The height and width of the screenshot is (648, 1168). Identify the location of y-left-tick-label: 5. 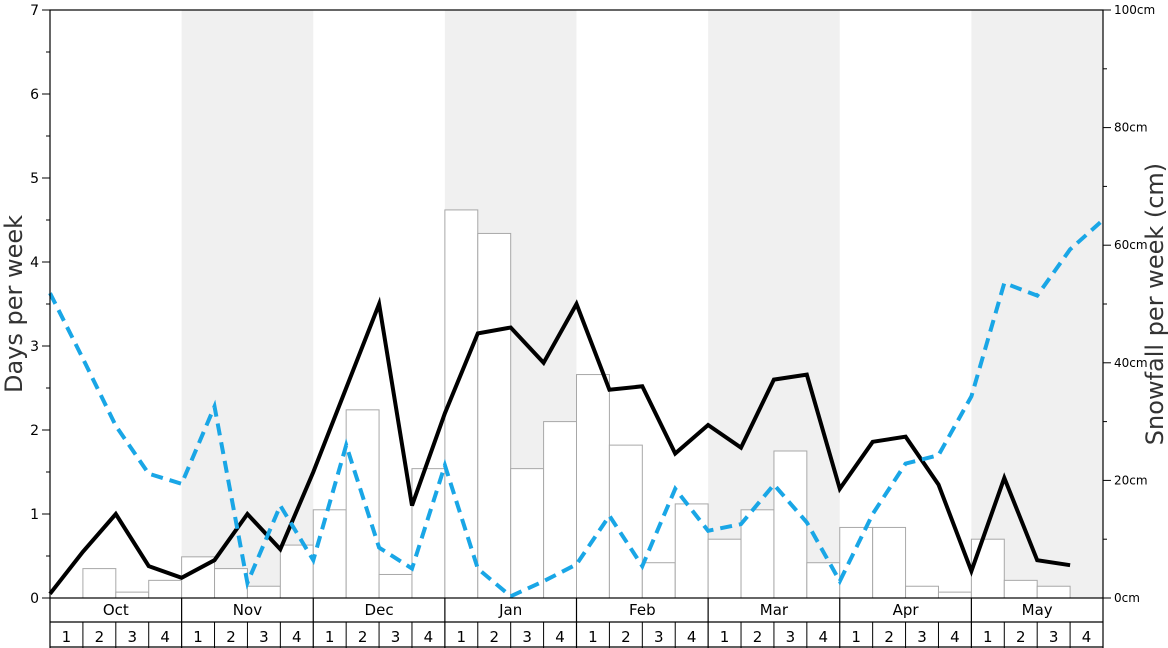
(34, 179).